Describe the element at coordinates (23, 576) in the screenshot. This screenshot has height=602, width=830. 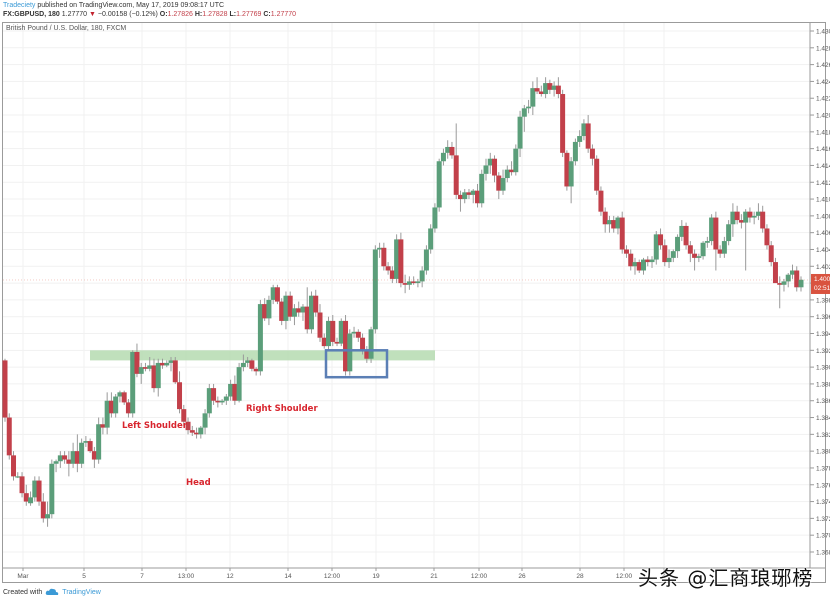
I see `x-axis-label: Mar` at that location.